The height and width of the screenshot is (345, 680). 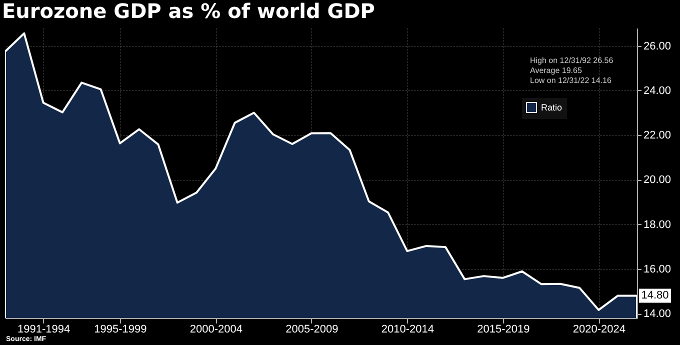 What do you see at coordinates (658, 136) in the screenshot?
I see `y-tick-label: 22.00` at bounding box center [658, 136].